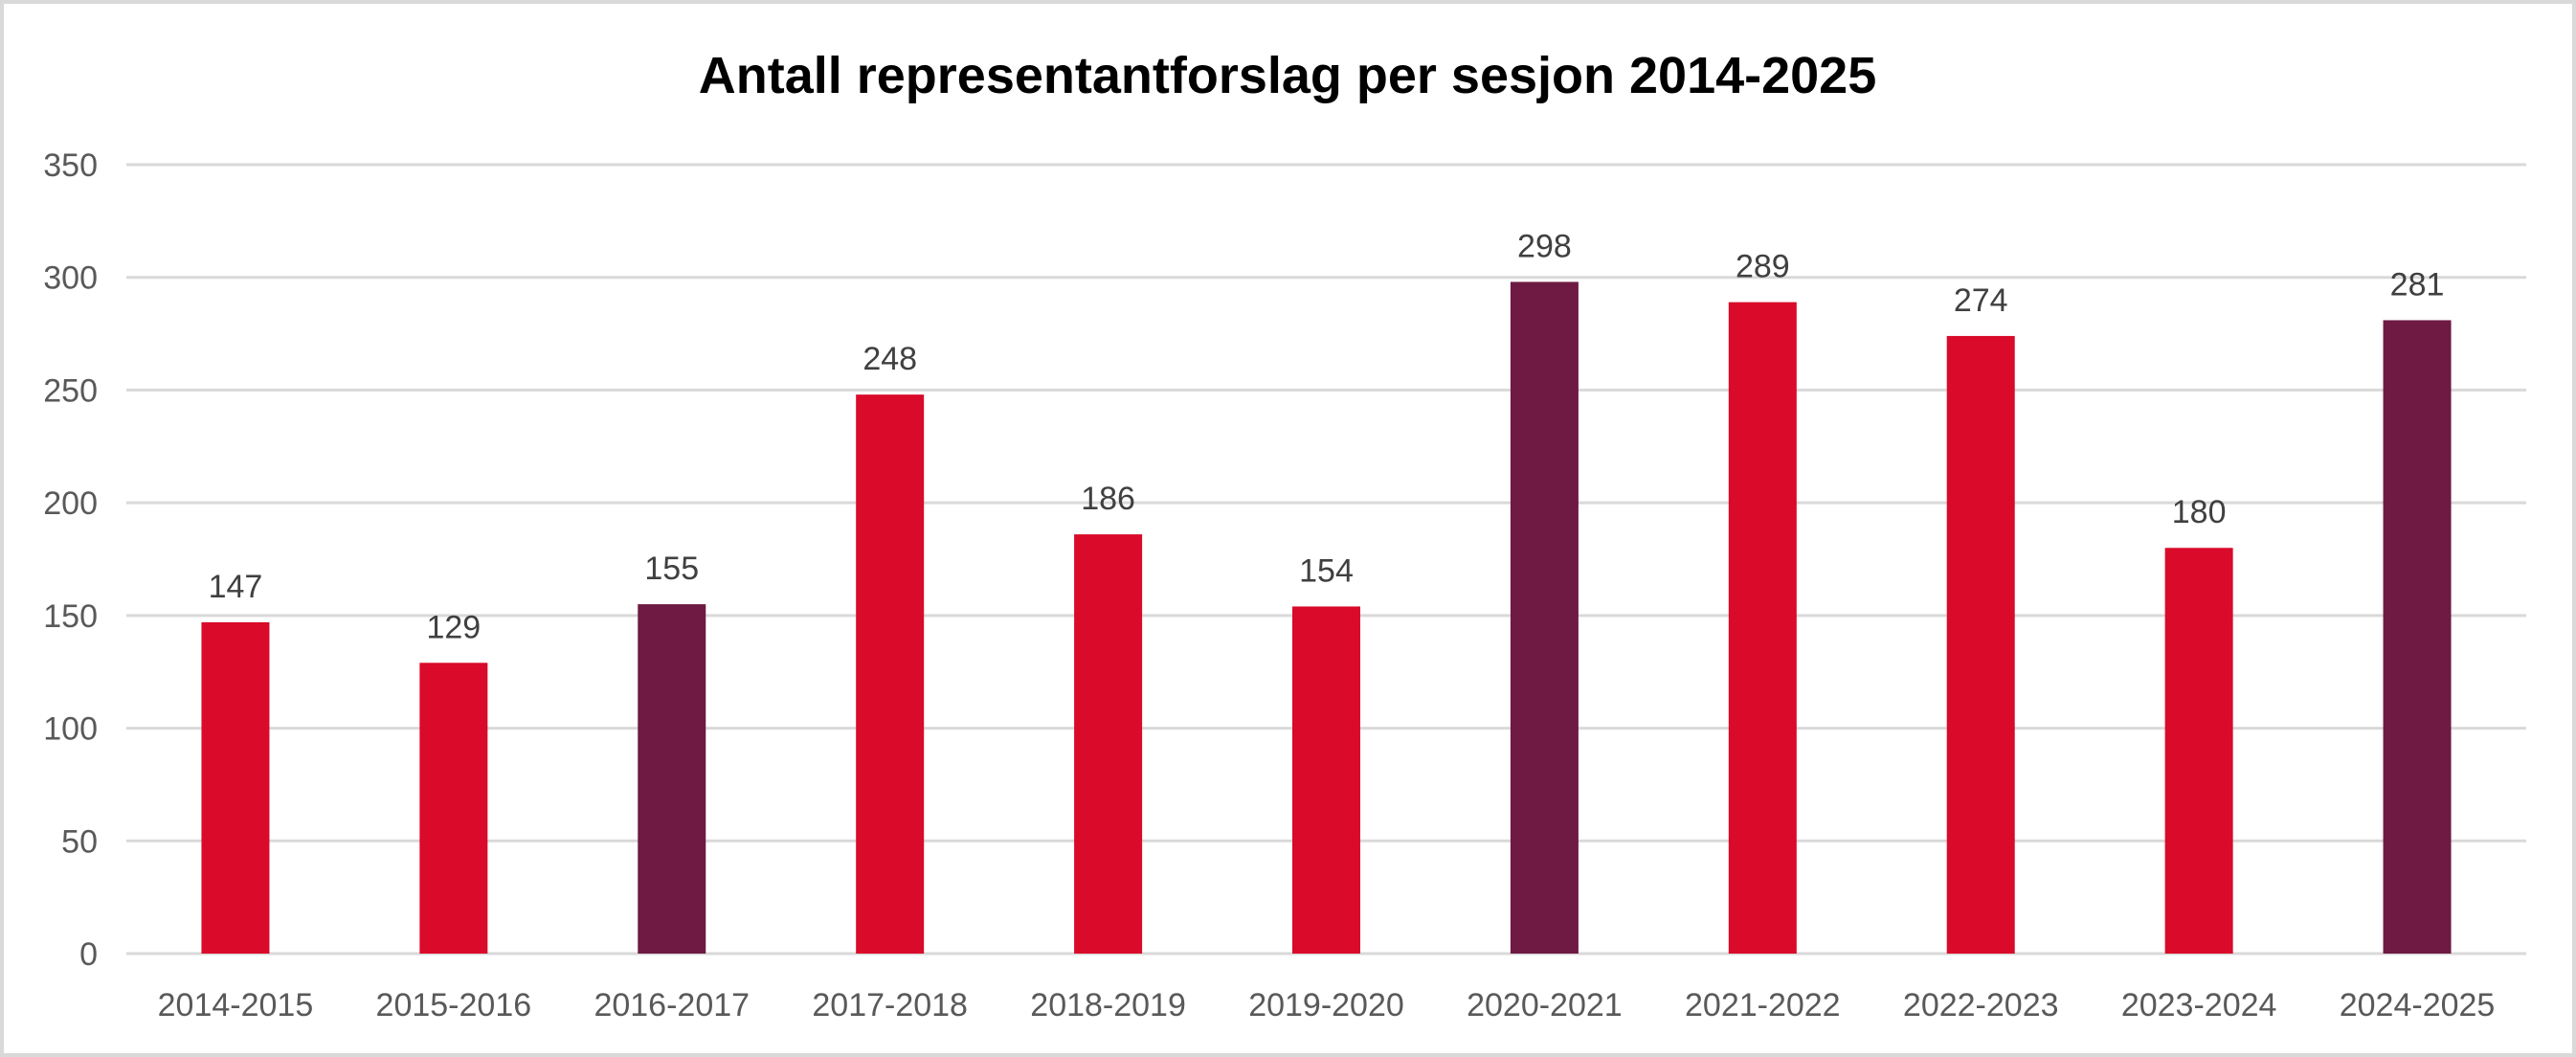 This screenshot has height=1057, width=2576. I want to click on bar-2021-2022, so click(1763, 628).